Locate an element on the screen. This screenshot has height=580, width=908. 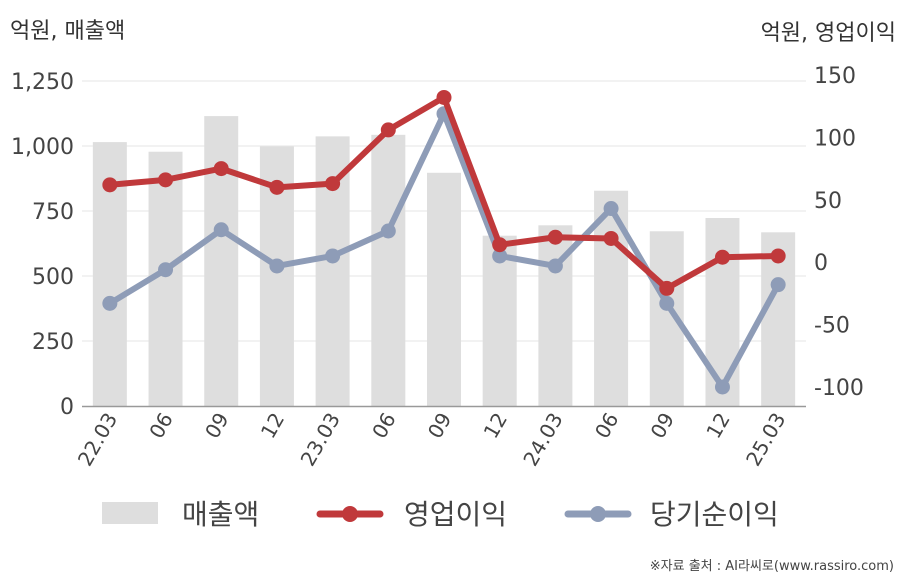
left-tick-label: 750 is located at coordinates (53, 212).